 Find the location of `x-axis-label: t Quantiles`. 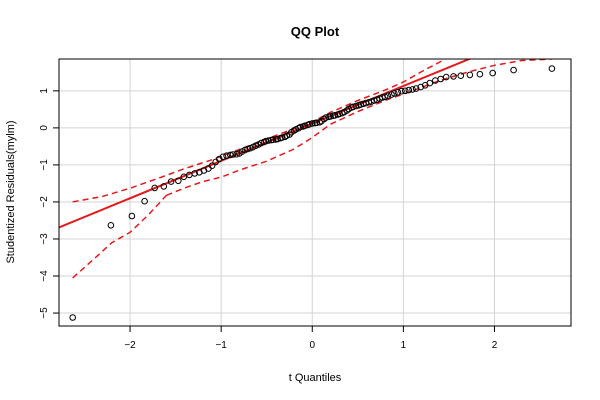

x-axis-label: t Quantiles is located at coordinates (315, 378).